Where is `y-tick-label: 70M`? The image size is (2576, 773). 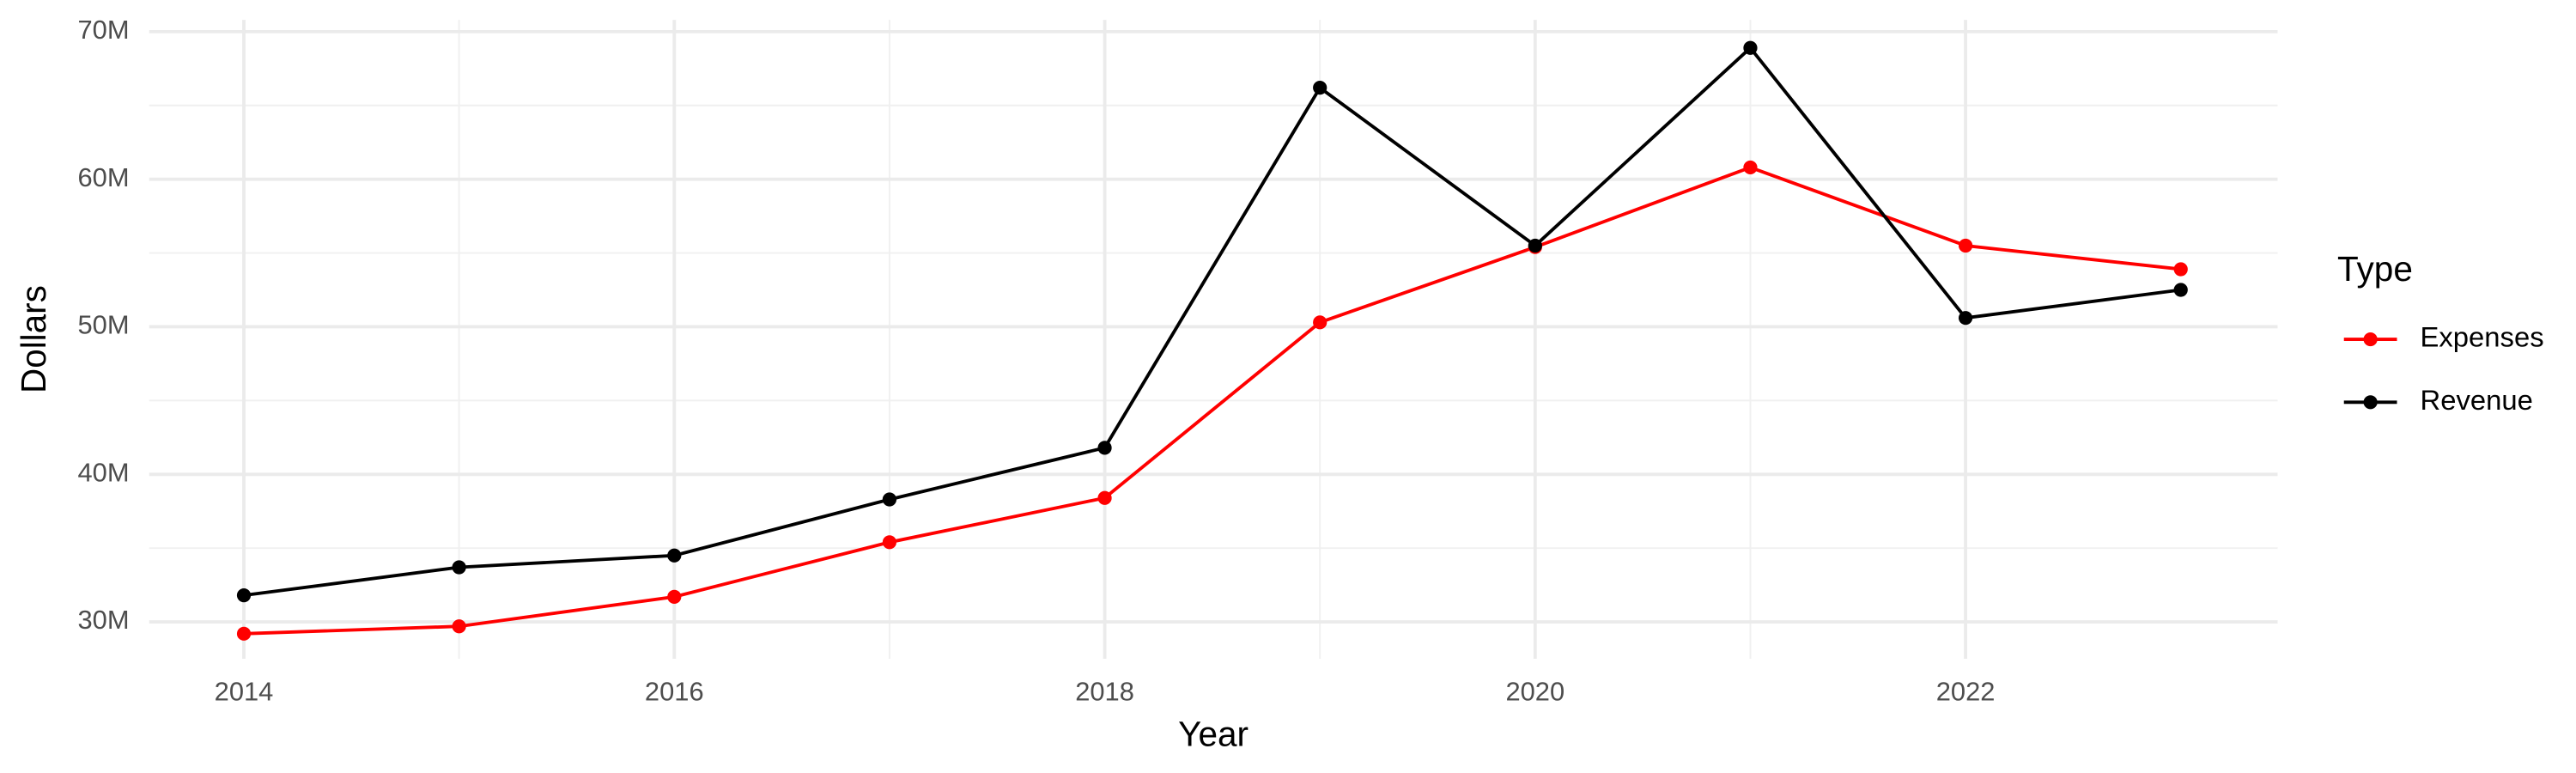
y-tick-label: 70M is located at coordinates (103, 30).